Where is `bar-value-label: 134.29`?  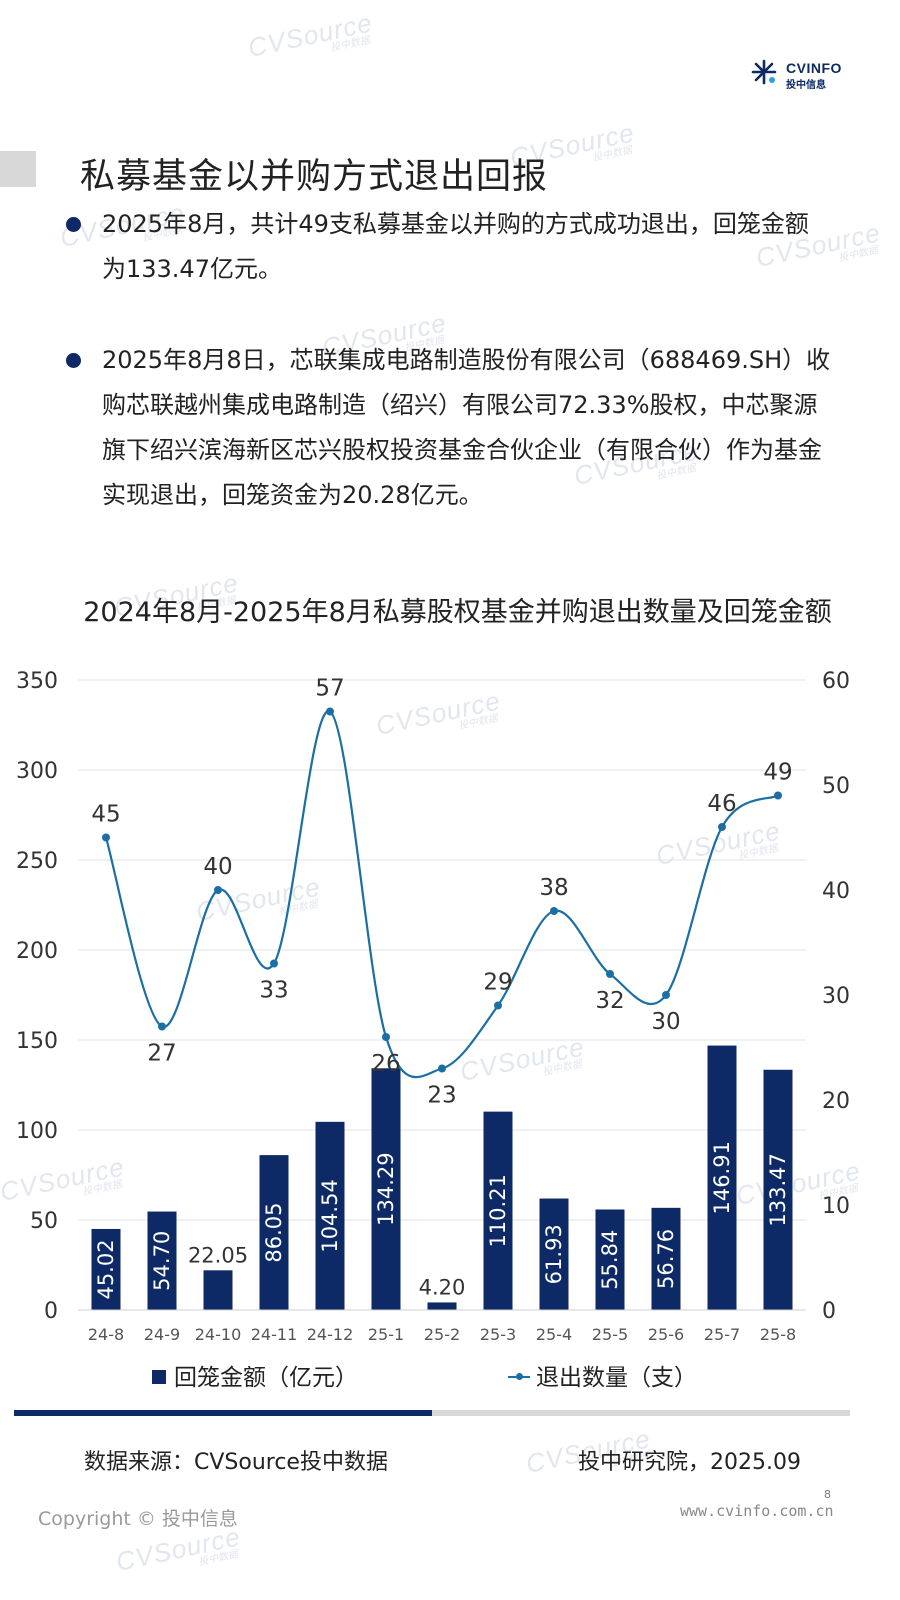 bar-value-label: 134.29 is located at coordinates (386, 1188).